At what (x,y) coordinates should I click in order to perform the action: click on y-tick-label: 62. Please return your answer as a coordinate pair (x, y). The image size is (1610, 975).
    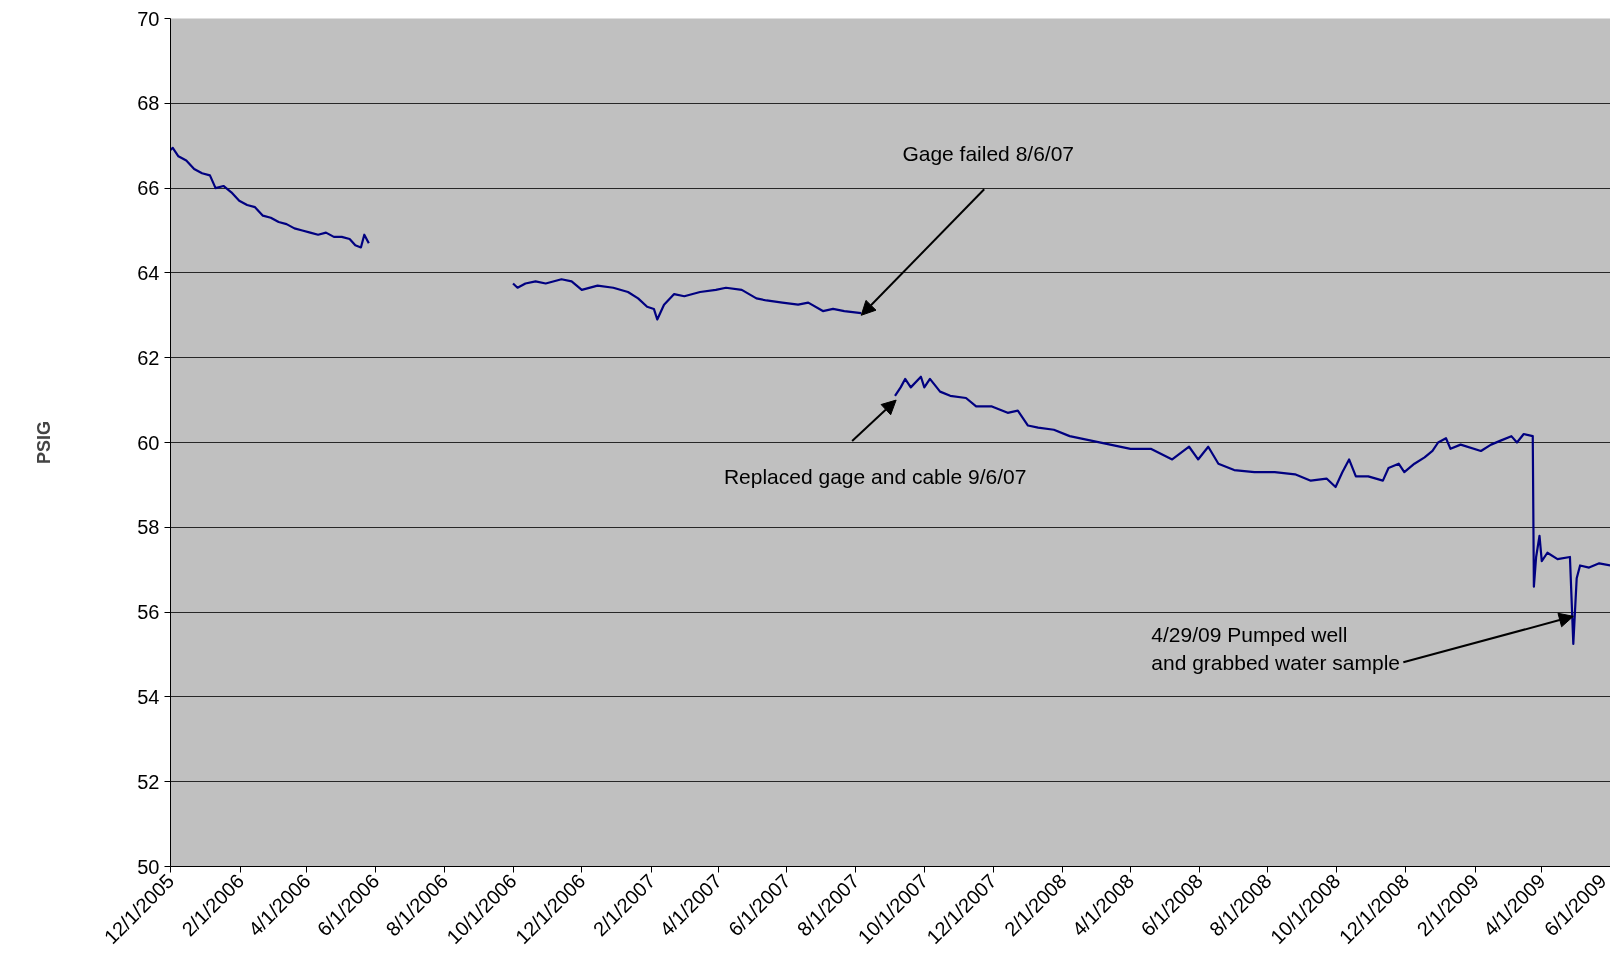
    Looking at the image, I should click on (148, 357).